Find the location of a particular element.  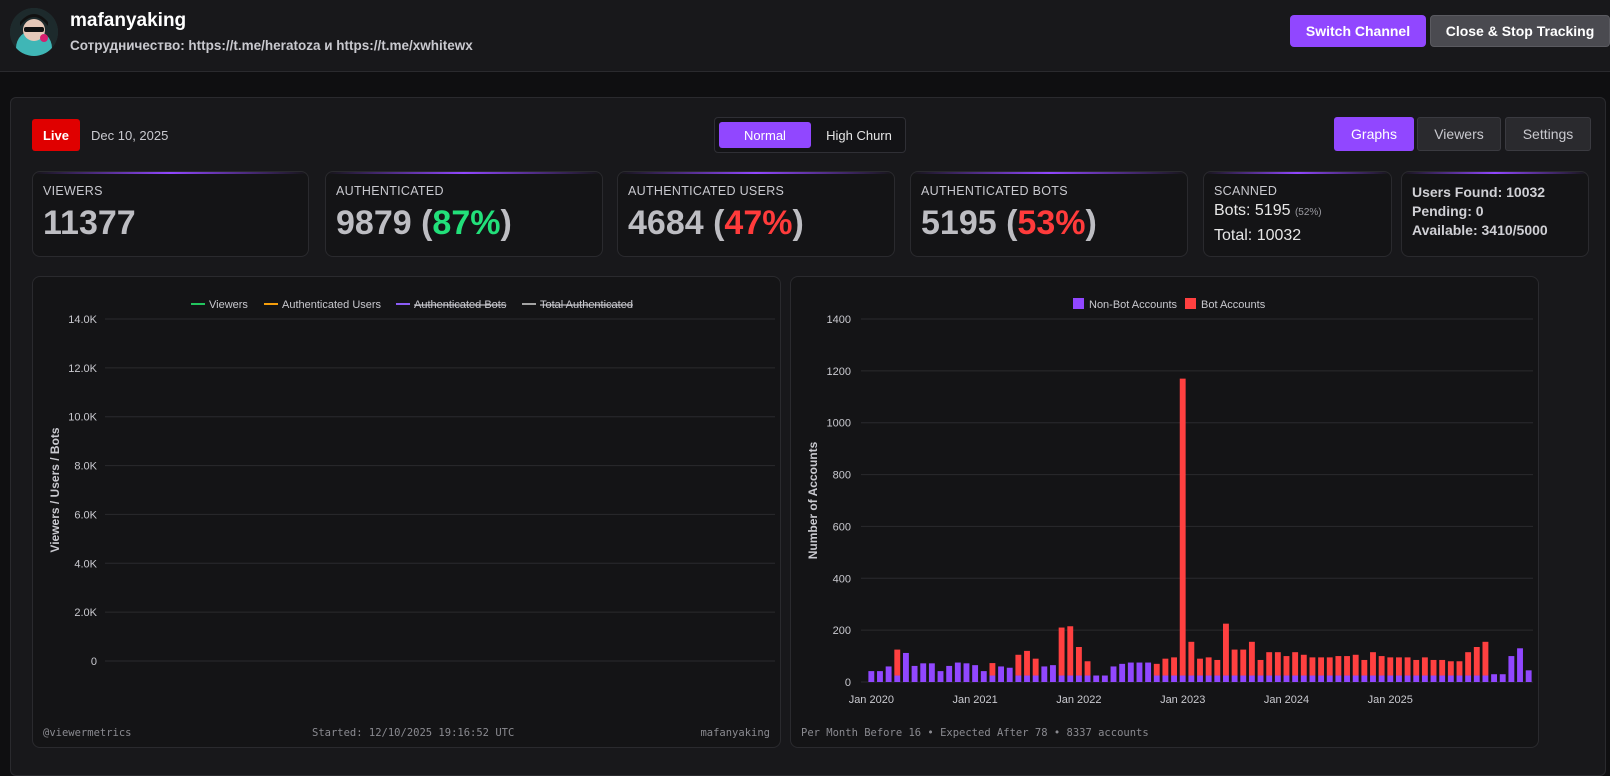

stat-label: VIEWERS is located at coordinates (73, 191).